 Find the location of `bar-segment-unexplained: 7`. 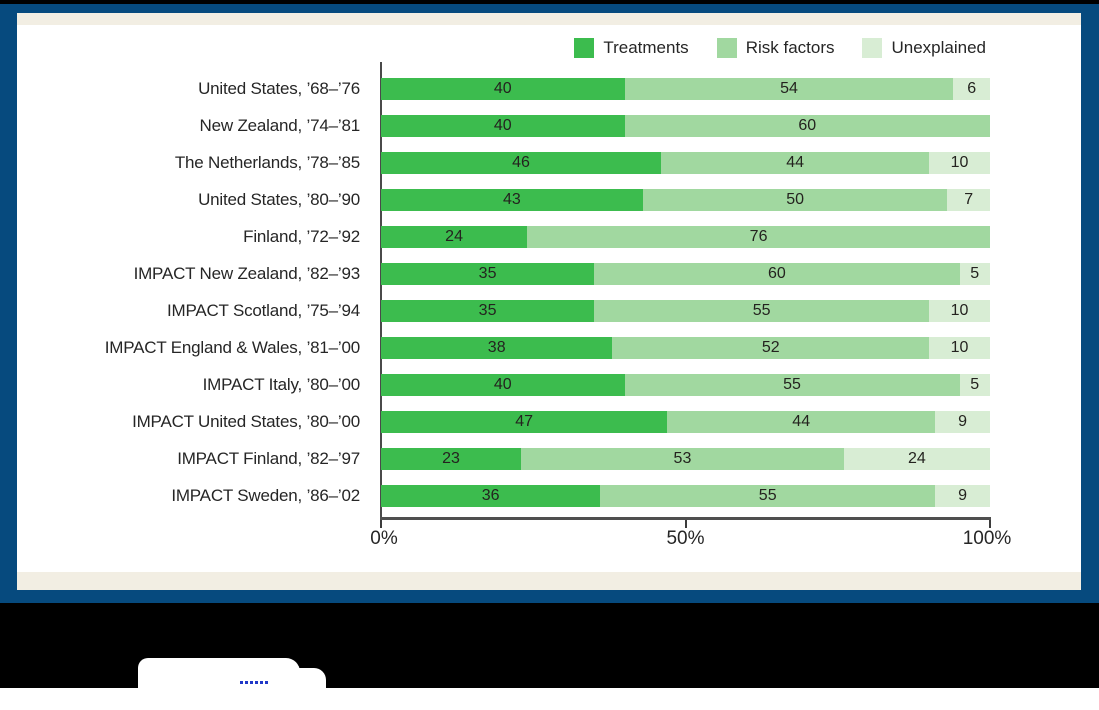

bar-segment-unexplained: 7 is located at coordinates (968, 200).